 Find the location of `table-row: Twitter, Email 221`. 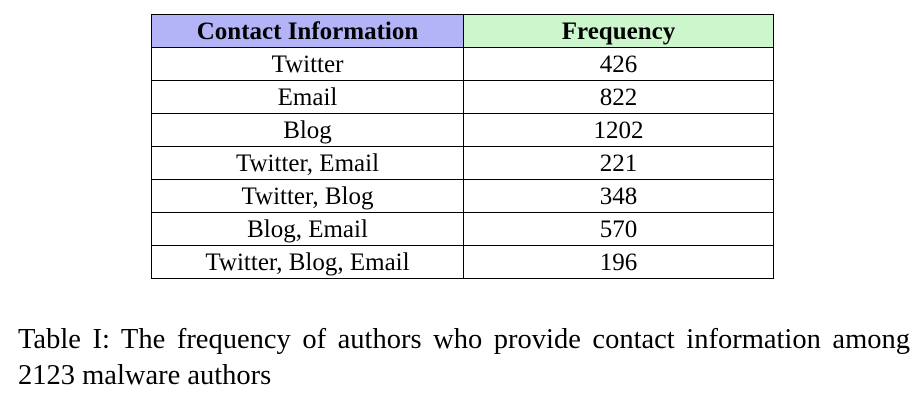

table-row: Twitter, Email 221 is located at coordinates (462, 163).